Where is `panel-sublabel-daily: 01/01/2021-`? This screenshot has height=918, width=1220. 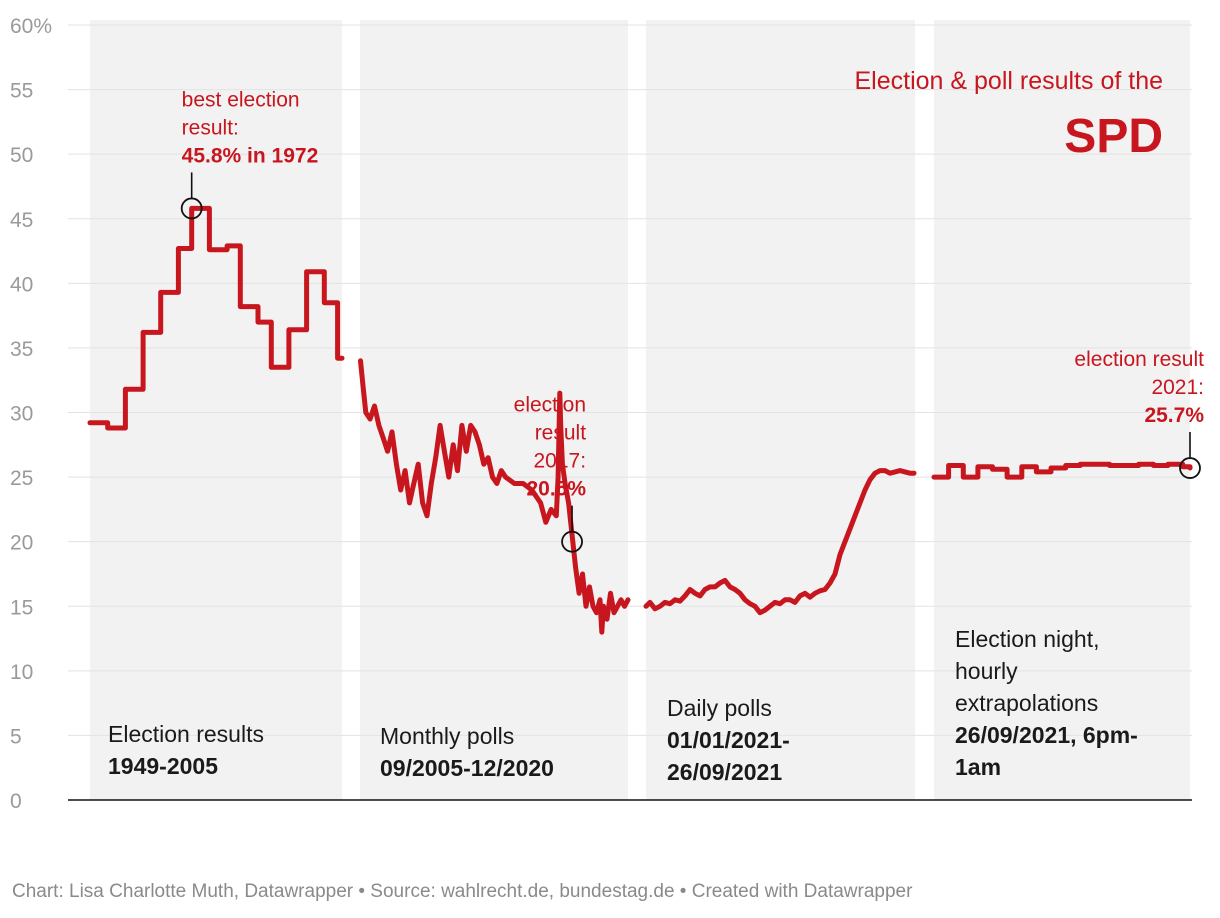 panel-sublabel-daily: 01/01/2021- is located at coordinates (728, 740).